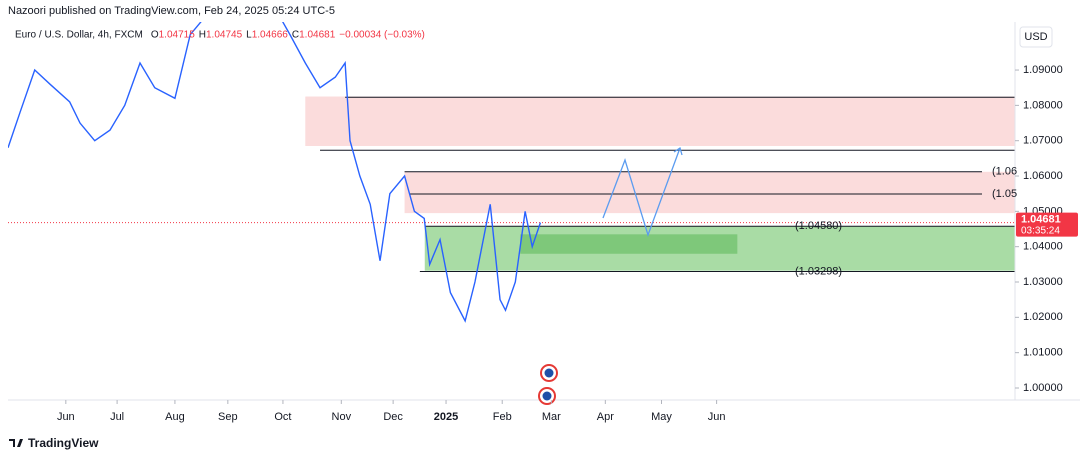 The image size is (1080, 459). What do you see at coordinates (1004, 172) in the screenshot?
I see `level-label: (1.06` at bounding box center [1004, 172].